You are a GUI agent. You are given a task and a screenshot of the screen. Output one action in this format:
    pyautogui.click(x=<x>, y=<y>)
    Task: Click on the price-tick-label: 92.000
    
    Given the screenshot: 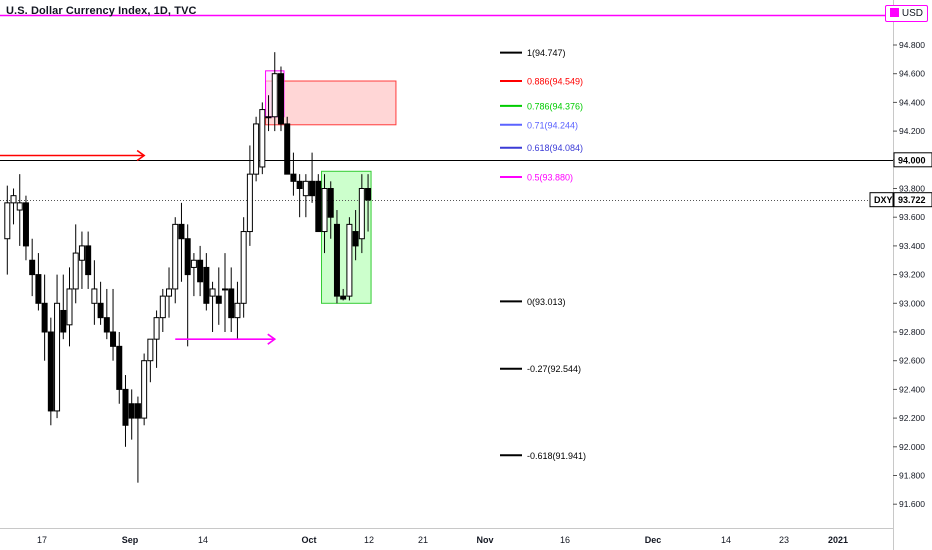 What is the action you would take?
    pyautogui.click(x=912, y=447)
    